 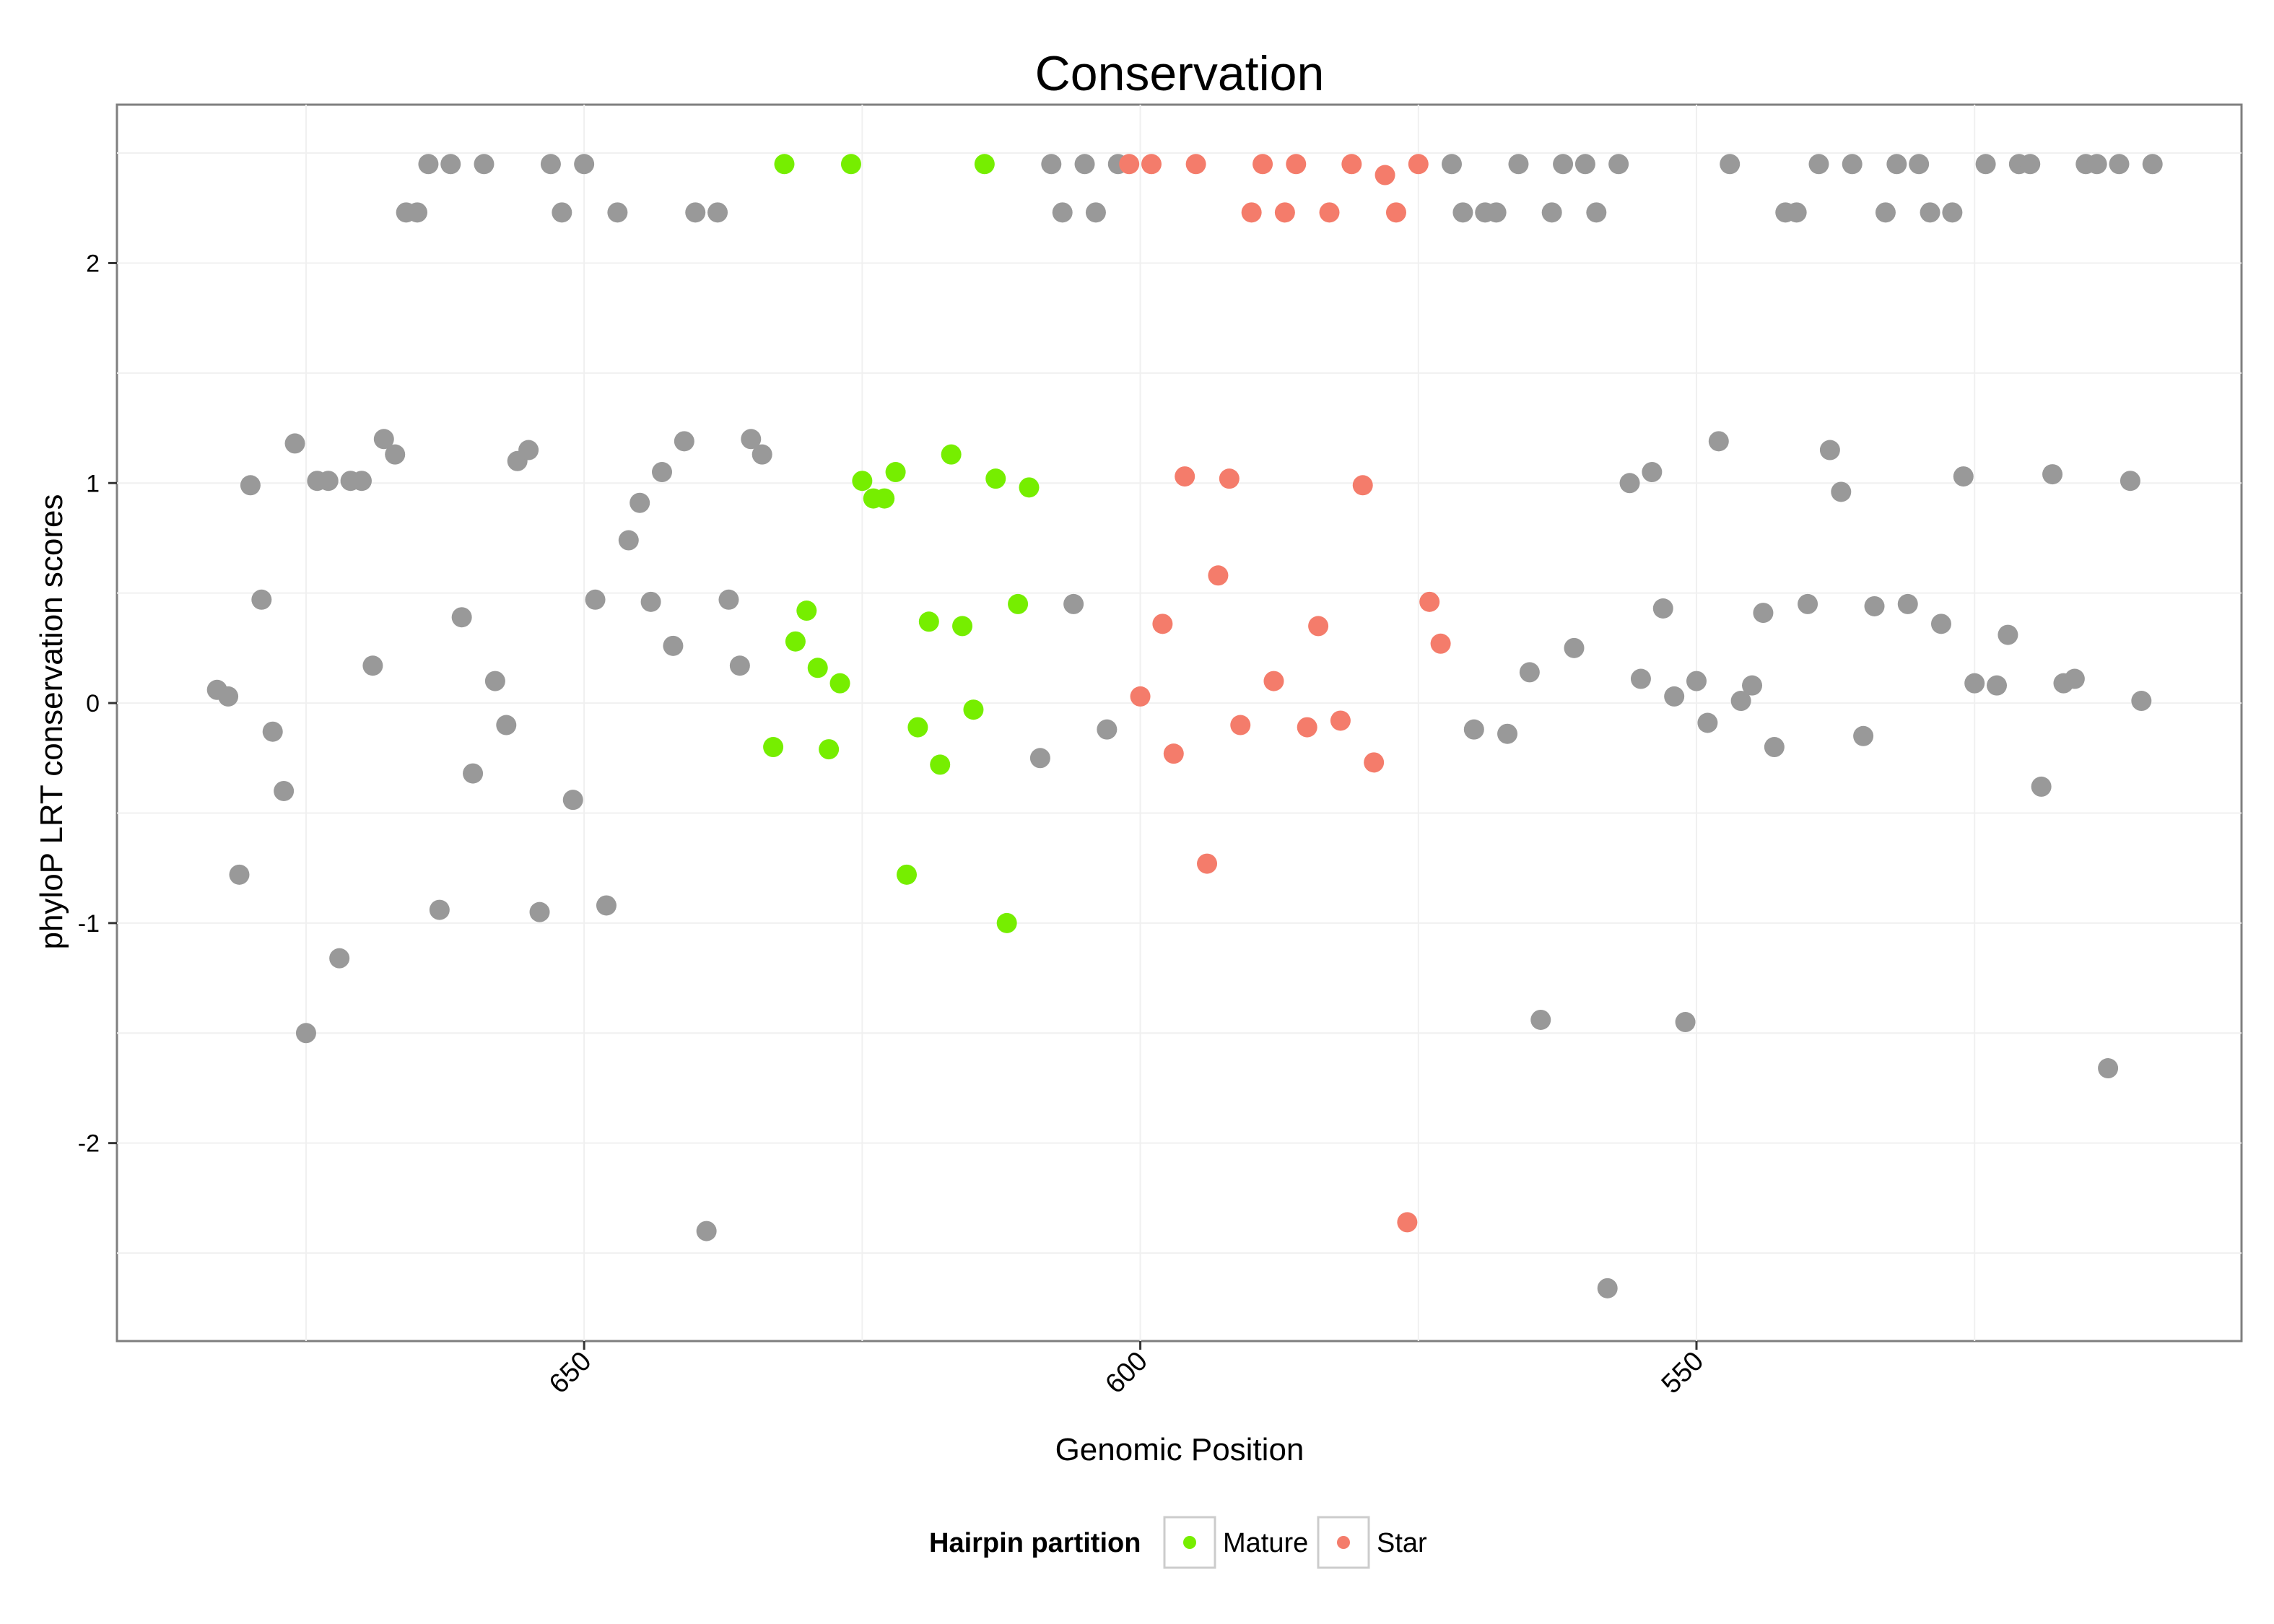 I want to click on y-axis: -2 -1 0 1 2, so click(x=98, y=704).